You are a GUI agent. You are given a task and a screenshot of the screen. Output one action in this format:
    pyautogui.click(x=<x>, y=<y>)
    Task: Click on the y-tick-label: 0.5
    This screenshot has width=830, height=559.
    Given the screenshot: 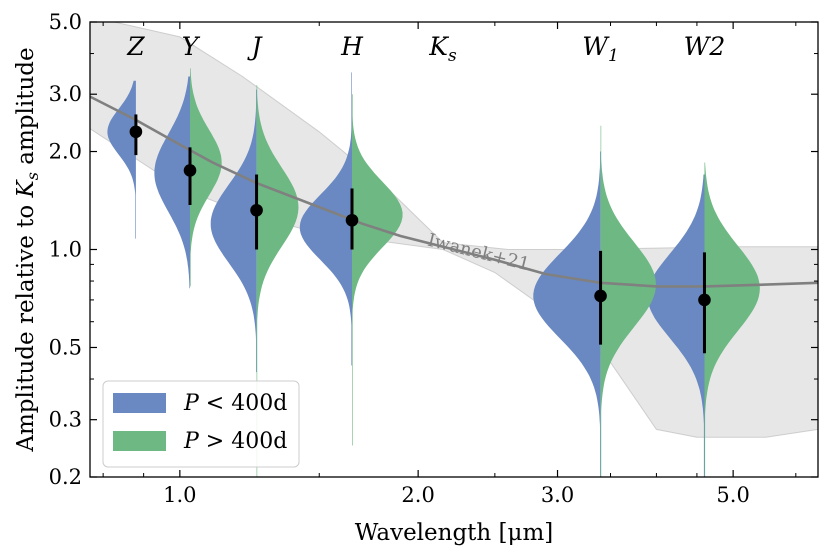 What is the action you would take?
    pyautogui.click(x=65, y=347)
    